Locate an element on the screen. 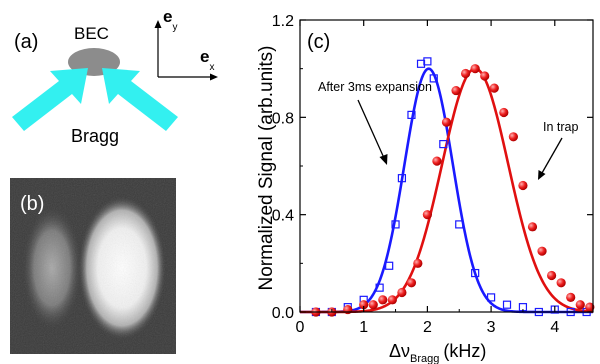 This screenshot has height=364, width=600. x-tick-label: 4 is located at coordinates (554, 327).